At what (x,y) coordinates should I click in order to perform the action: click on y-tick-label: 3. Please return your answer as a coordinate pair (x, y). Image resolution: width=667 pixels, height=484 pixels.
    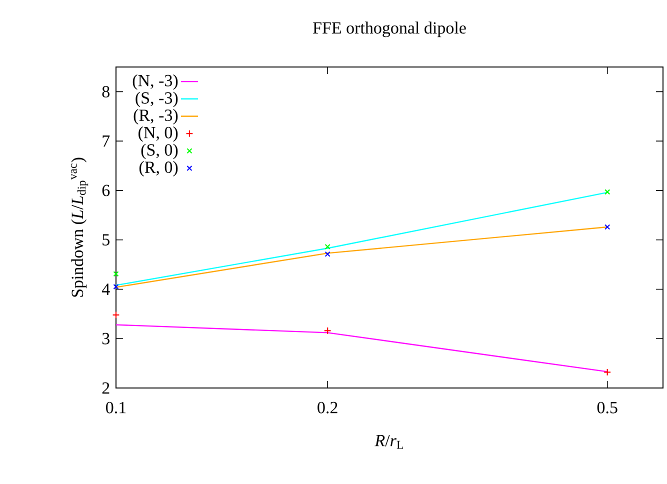
    Looking at the image, I should click on (106, 338).